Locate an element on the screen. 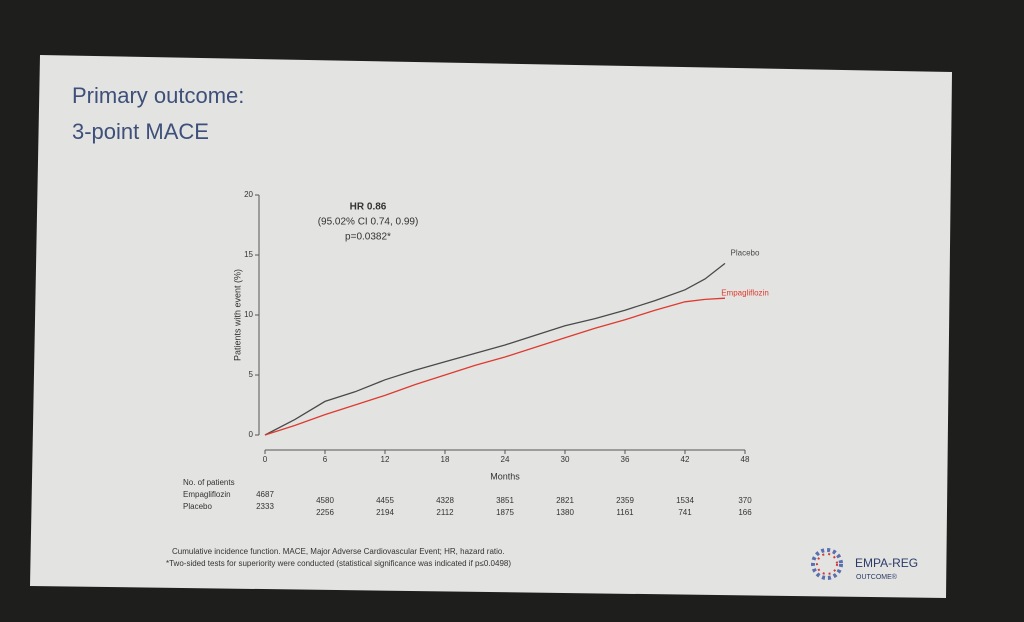 The width and height of the screenshot is (1024, 622). title: Primary outcome: is located at coordinates (158, 95).